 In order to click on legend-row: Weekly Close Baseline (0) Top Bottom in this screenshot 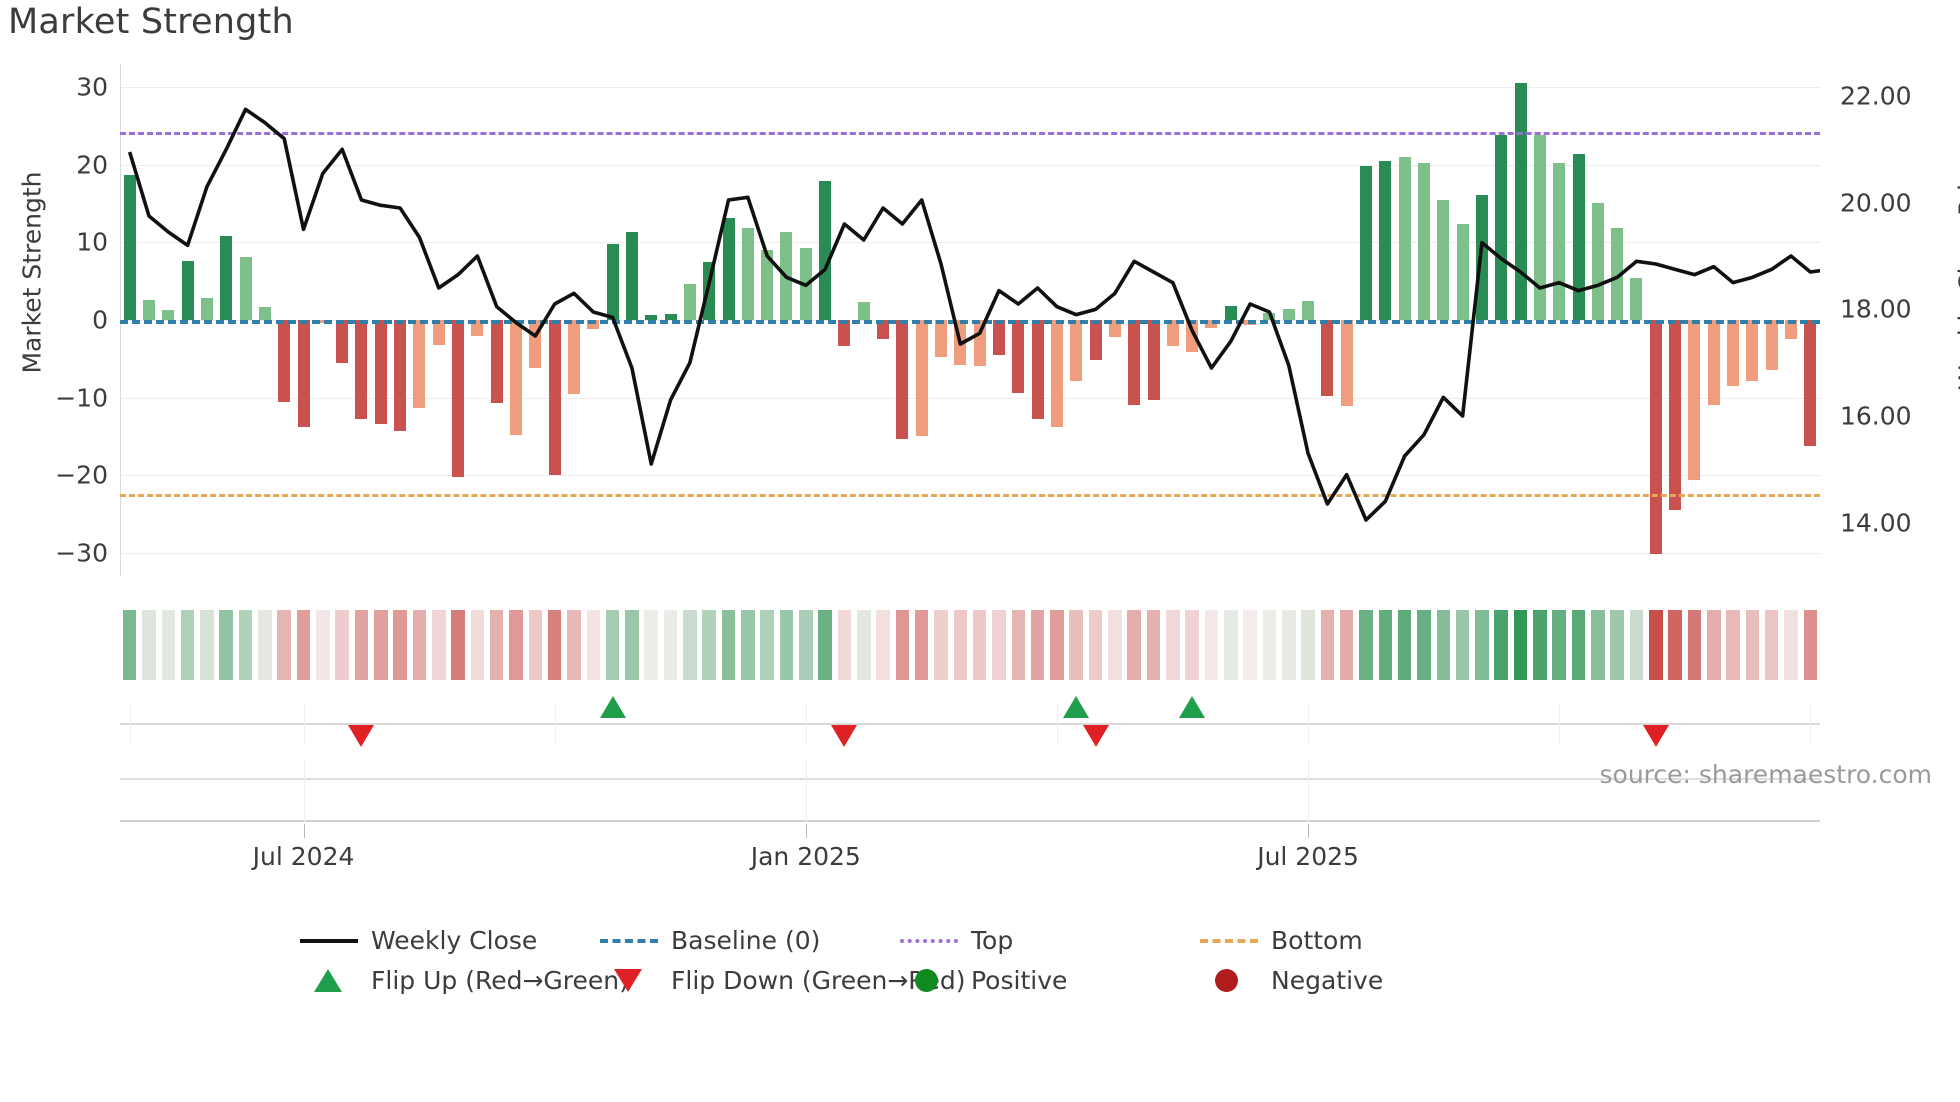, I will do `click(980, 940)`.